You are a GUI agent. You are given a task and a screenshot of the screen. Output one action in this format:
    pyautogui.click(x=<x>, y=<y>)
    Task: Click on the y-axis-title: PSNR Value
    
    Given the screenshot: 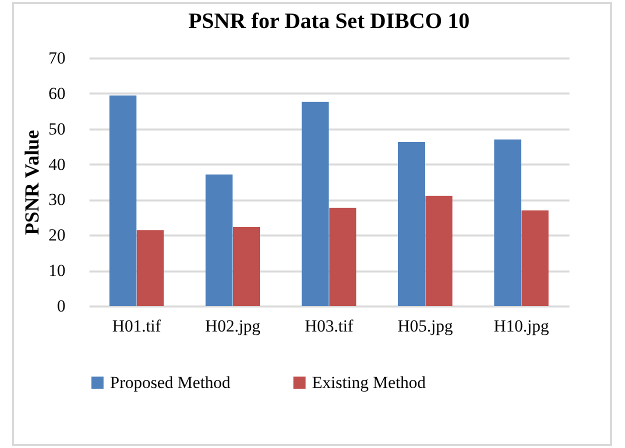 What is the action you would take?
    pyautogui.click(x=33, y=183)
    